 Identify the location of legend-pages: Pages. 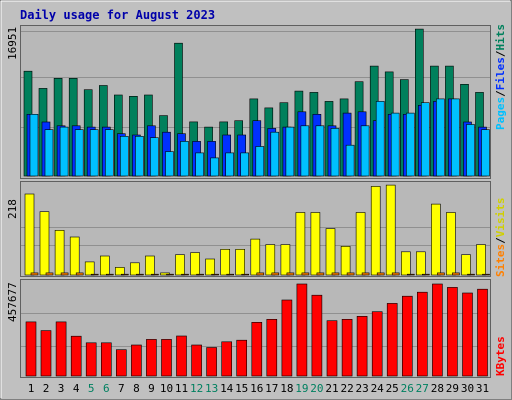
(500, 113).